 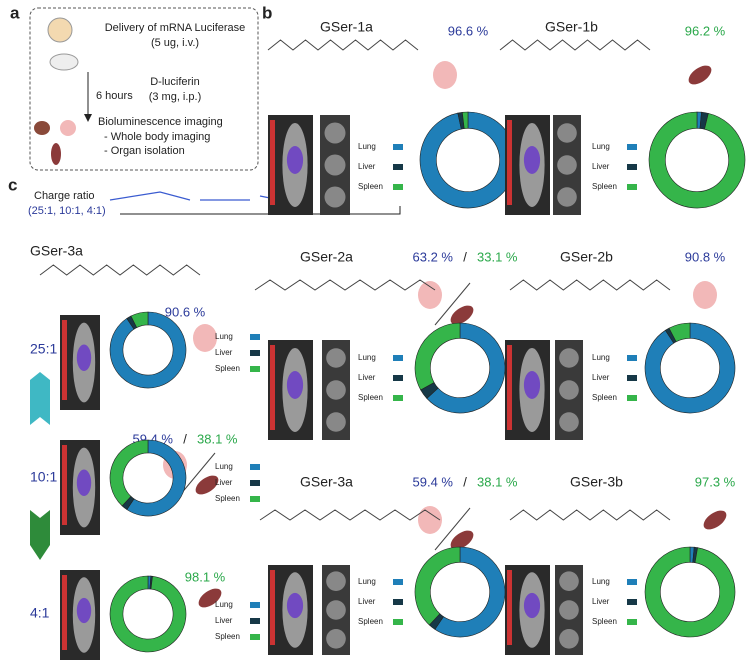 I want to click on mouse-icon, so click(x=64, y=62).